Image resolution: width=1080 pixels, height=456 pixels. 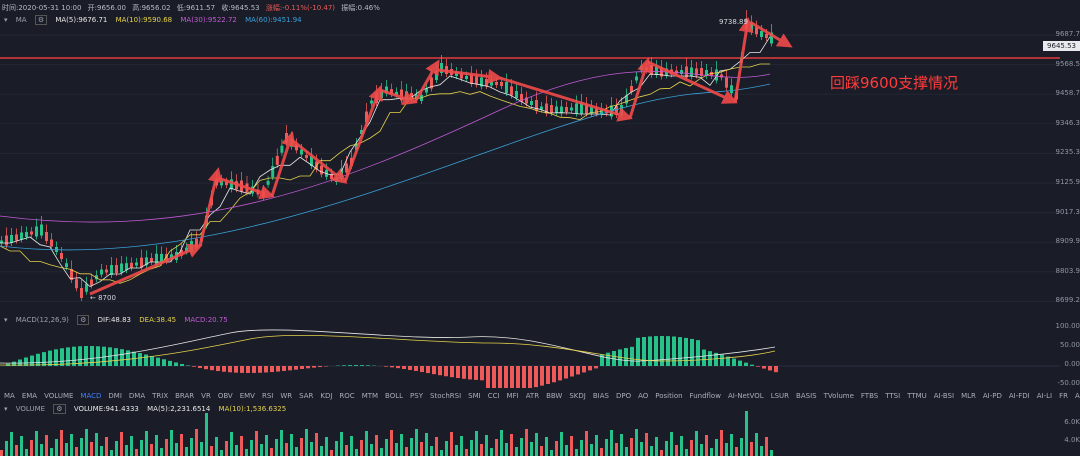 I want to click on tab-dpo: DPO, so click(x=623, y=396).